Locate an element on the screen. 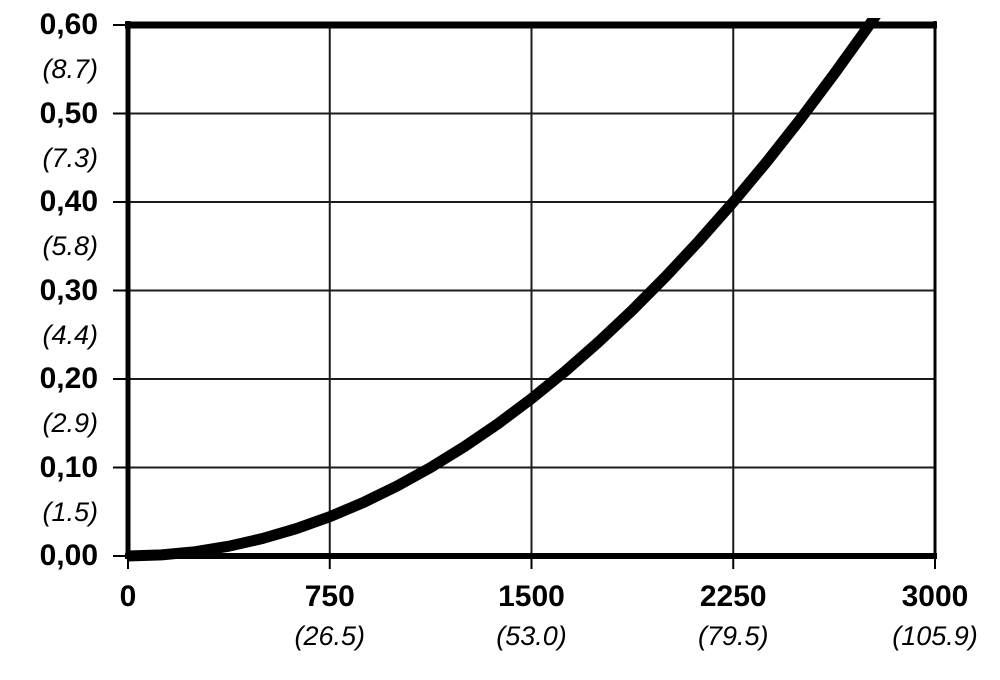  x-tick-secondary-1: (26.5) is located at coordinates (330, 636).